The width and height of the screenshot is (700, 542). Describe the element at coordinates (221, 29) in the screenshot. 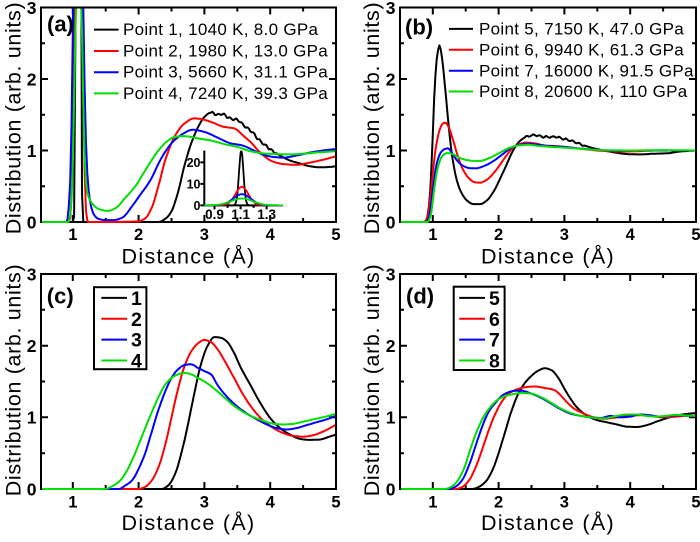

I see `svg-text: Point 1, 1040 K, 8.0 GPa` at that location.